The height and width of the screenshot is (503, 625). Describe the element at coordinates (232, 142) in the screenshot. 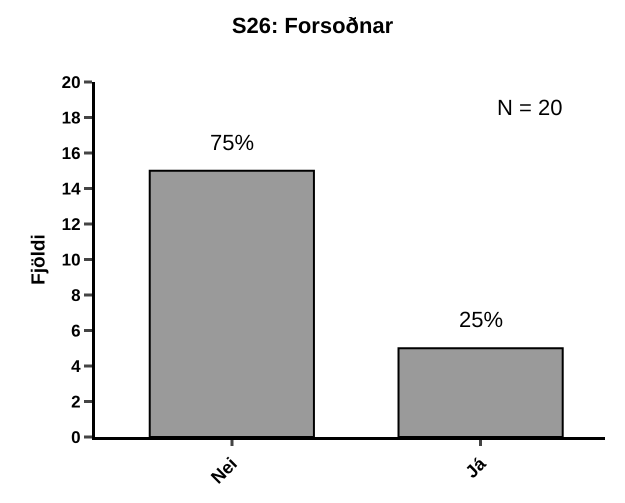

I see `annotation: 75%` at that location.